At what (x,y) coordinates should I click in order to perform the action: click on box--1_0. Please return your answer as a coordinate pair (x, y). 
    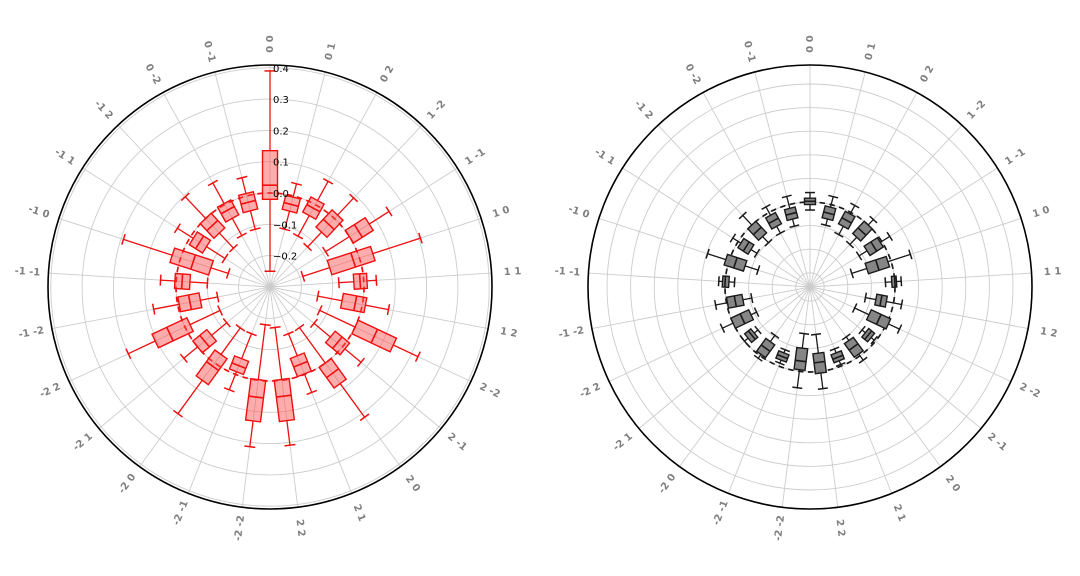
    Looking at the image, I should click on (192, 261).